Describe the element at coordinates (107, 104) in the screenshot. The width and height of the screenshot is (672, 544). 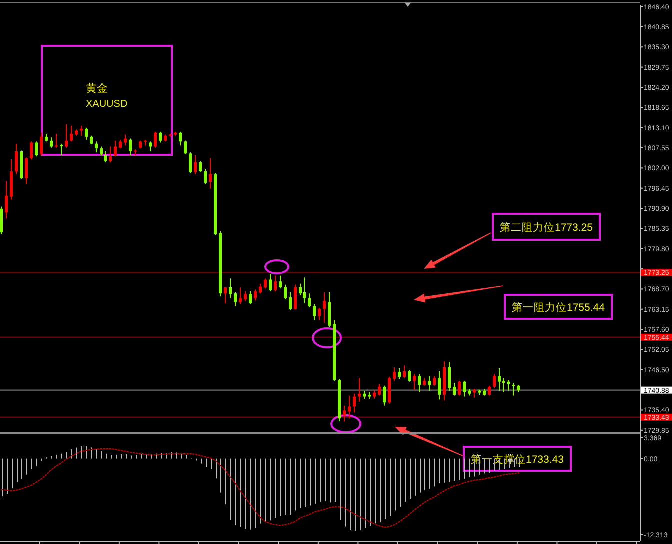
I see `text: XAUUSD` at that location.